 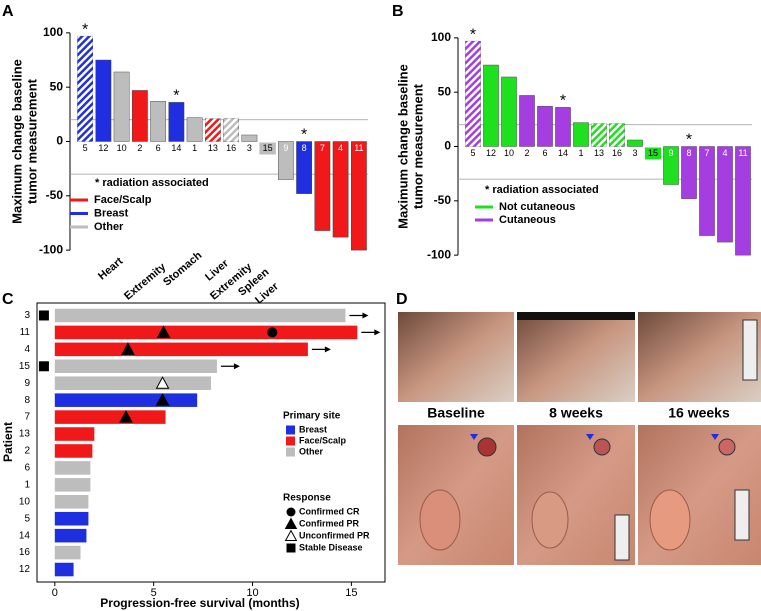 I want to click on panel-label: B, so click(x=398, y=11).